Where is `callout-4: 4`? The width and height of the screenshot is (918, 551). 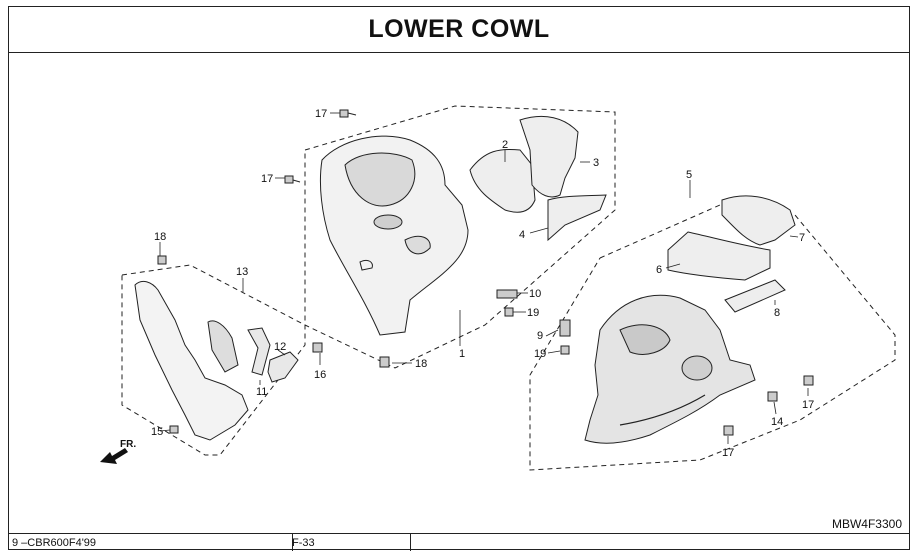
callout-4: 4 is located at coordinates (522, 235).